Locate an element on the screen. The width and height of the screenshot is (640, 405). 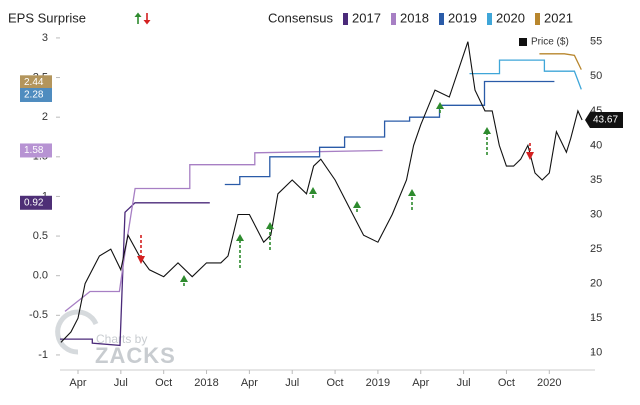
watermark: Charts by ZACKS is located at coordinates (115, 338).